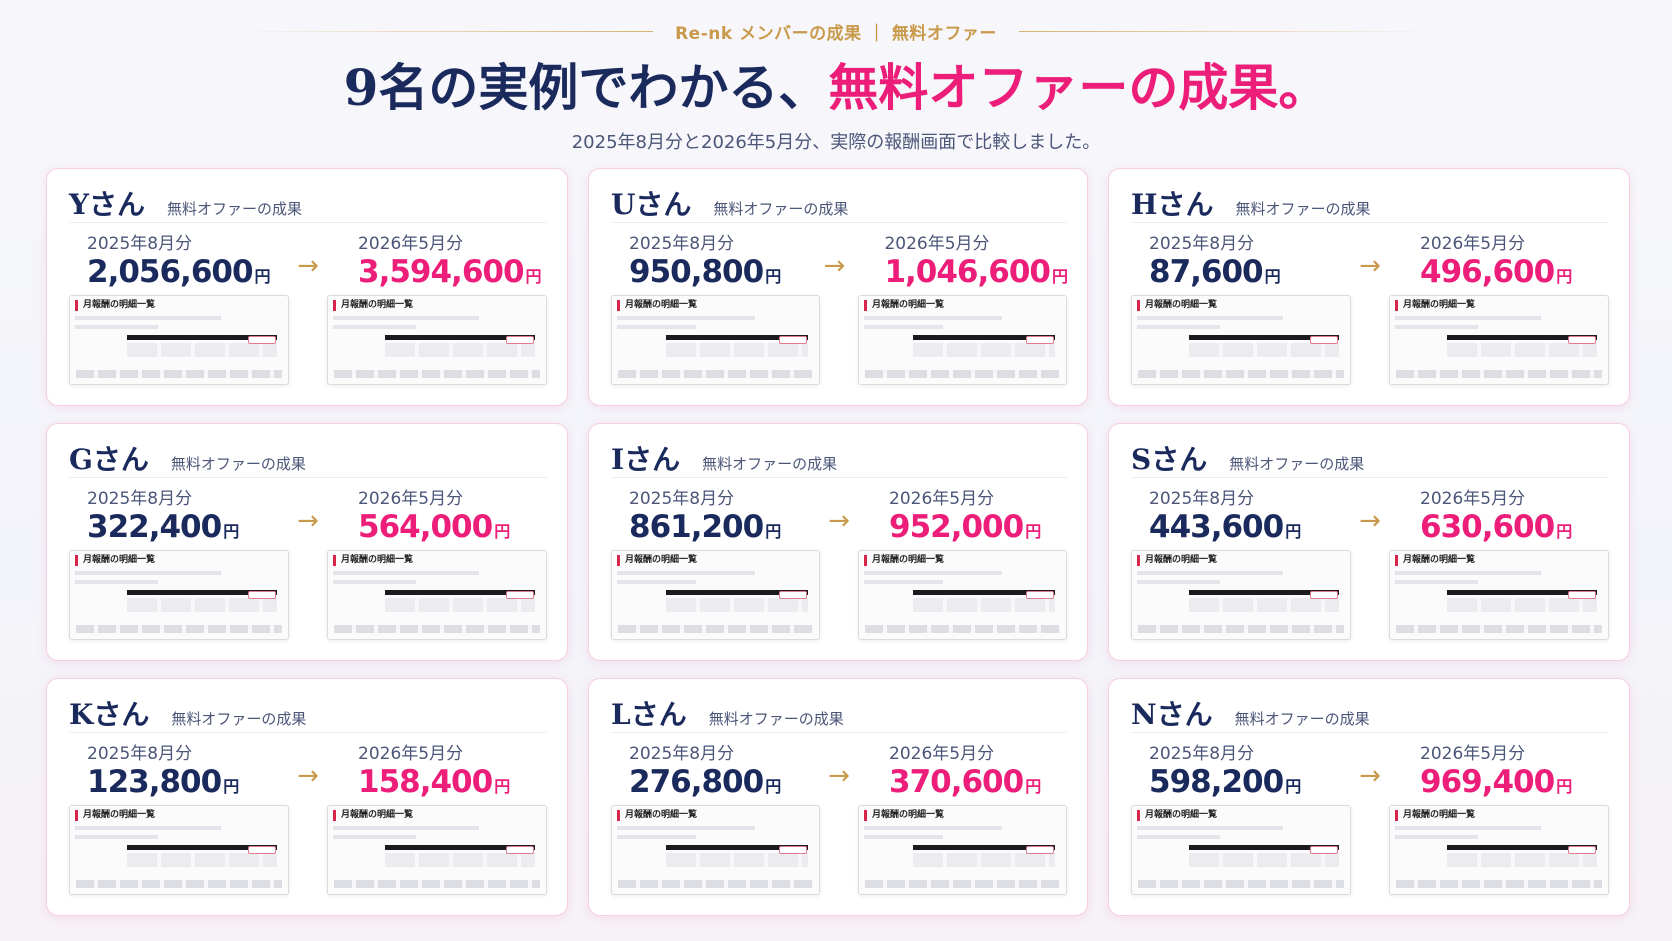 This screenshot has width=1672, height=941. What do you see at coordinates (1370, 769) in the screenshot?
I see `comparison-values: 2025年8月分 598,200 円 → 2026年5月分 969,400 円` at bounding box center [1370, 769].